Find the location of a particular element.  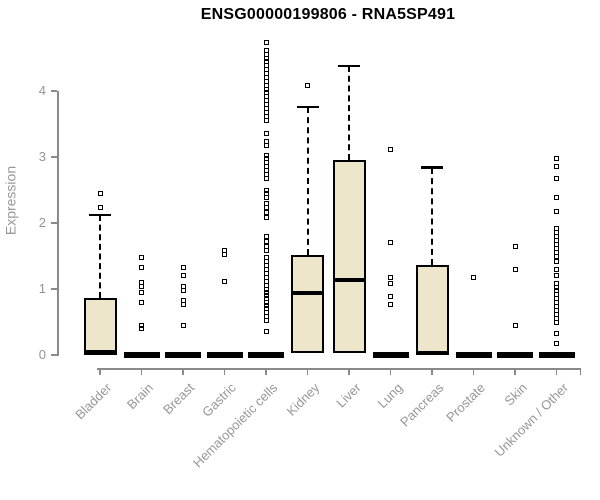

x-tick-label: Bladder is located at coordinates (93, 401).